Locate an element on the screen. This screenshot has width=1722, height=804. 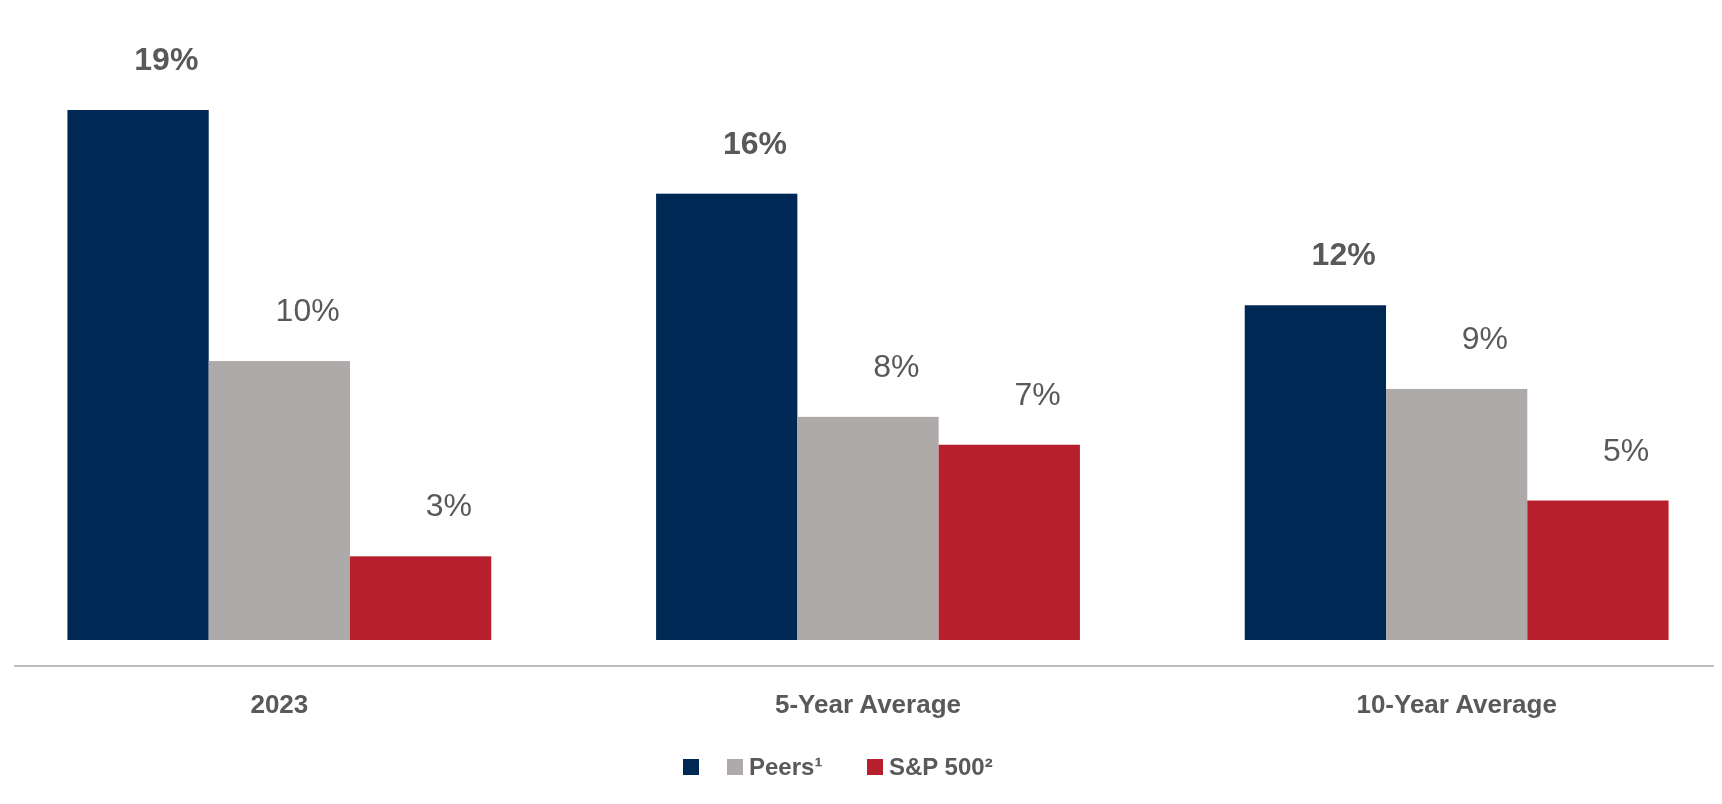
data-label: 3% is located at coordinates (448, 505).